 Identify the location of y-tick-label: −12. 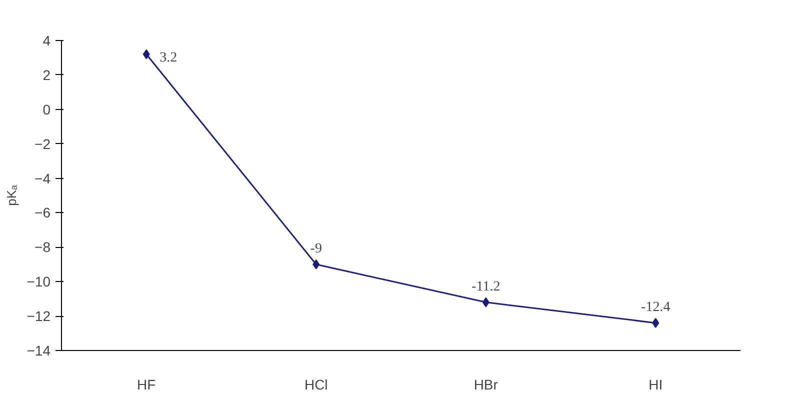
(38, 316).